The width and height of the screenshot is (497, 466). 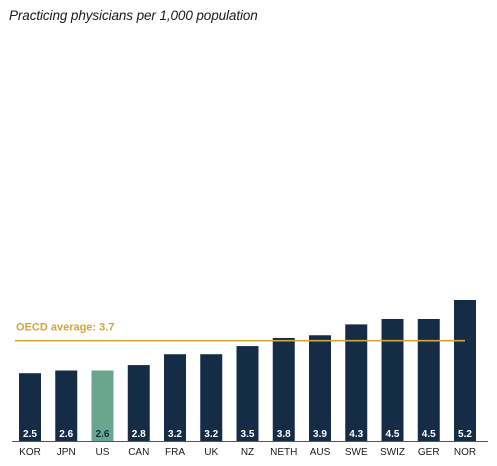 I want to click on x-tick-label: JPN, so click(x=66, y=452).